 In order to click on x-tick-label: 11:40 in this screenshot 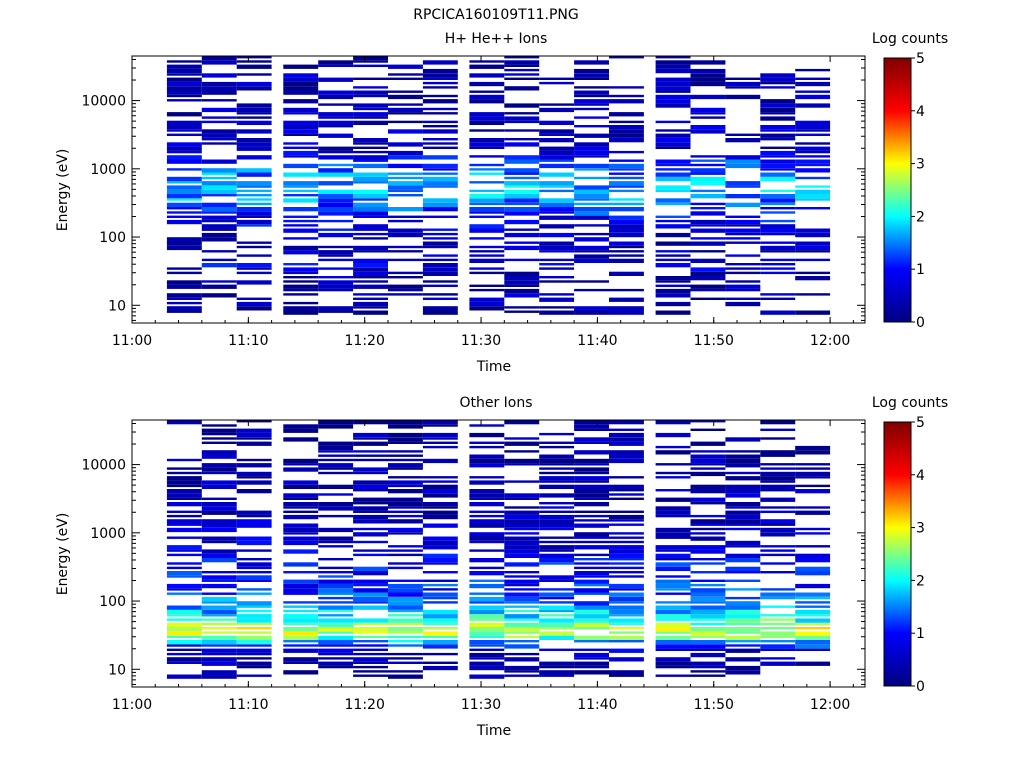, I will do `click(597, 705)`.